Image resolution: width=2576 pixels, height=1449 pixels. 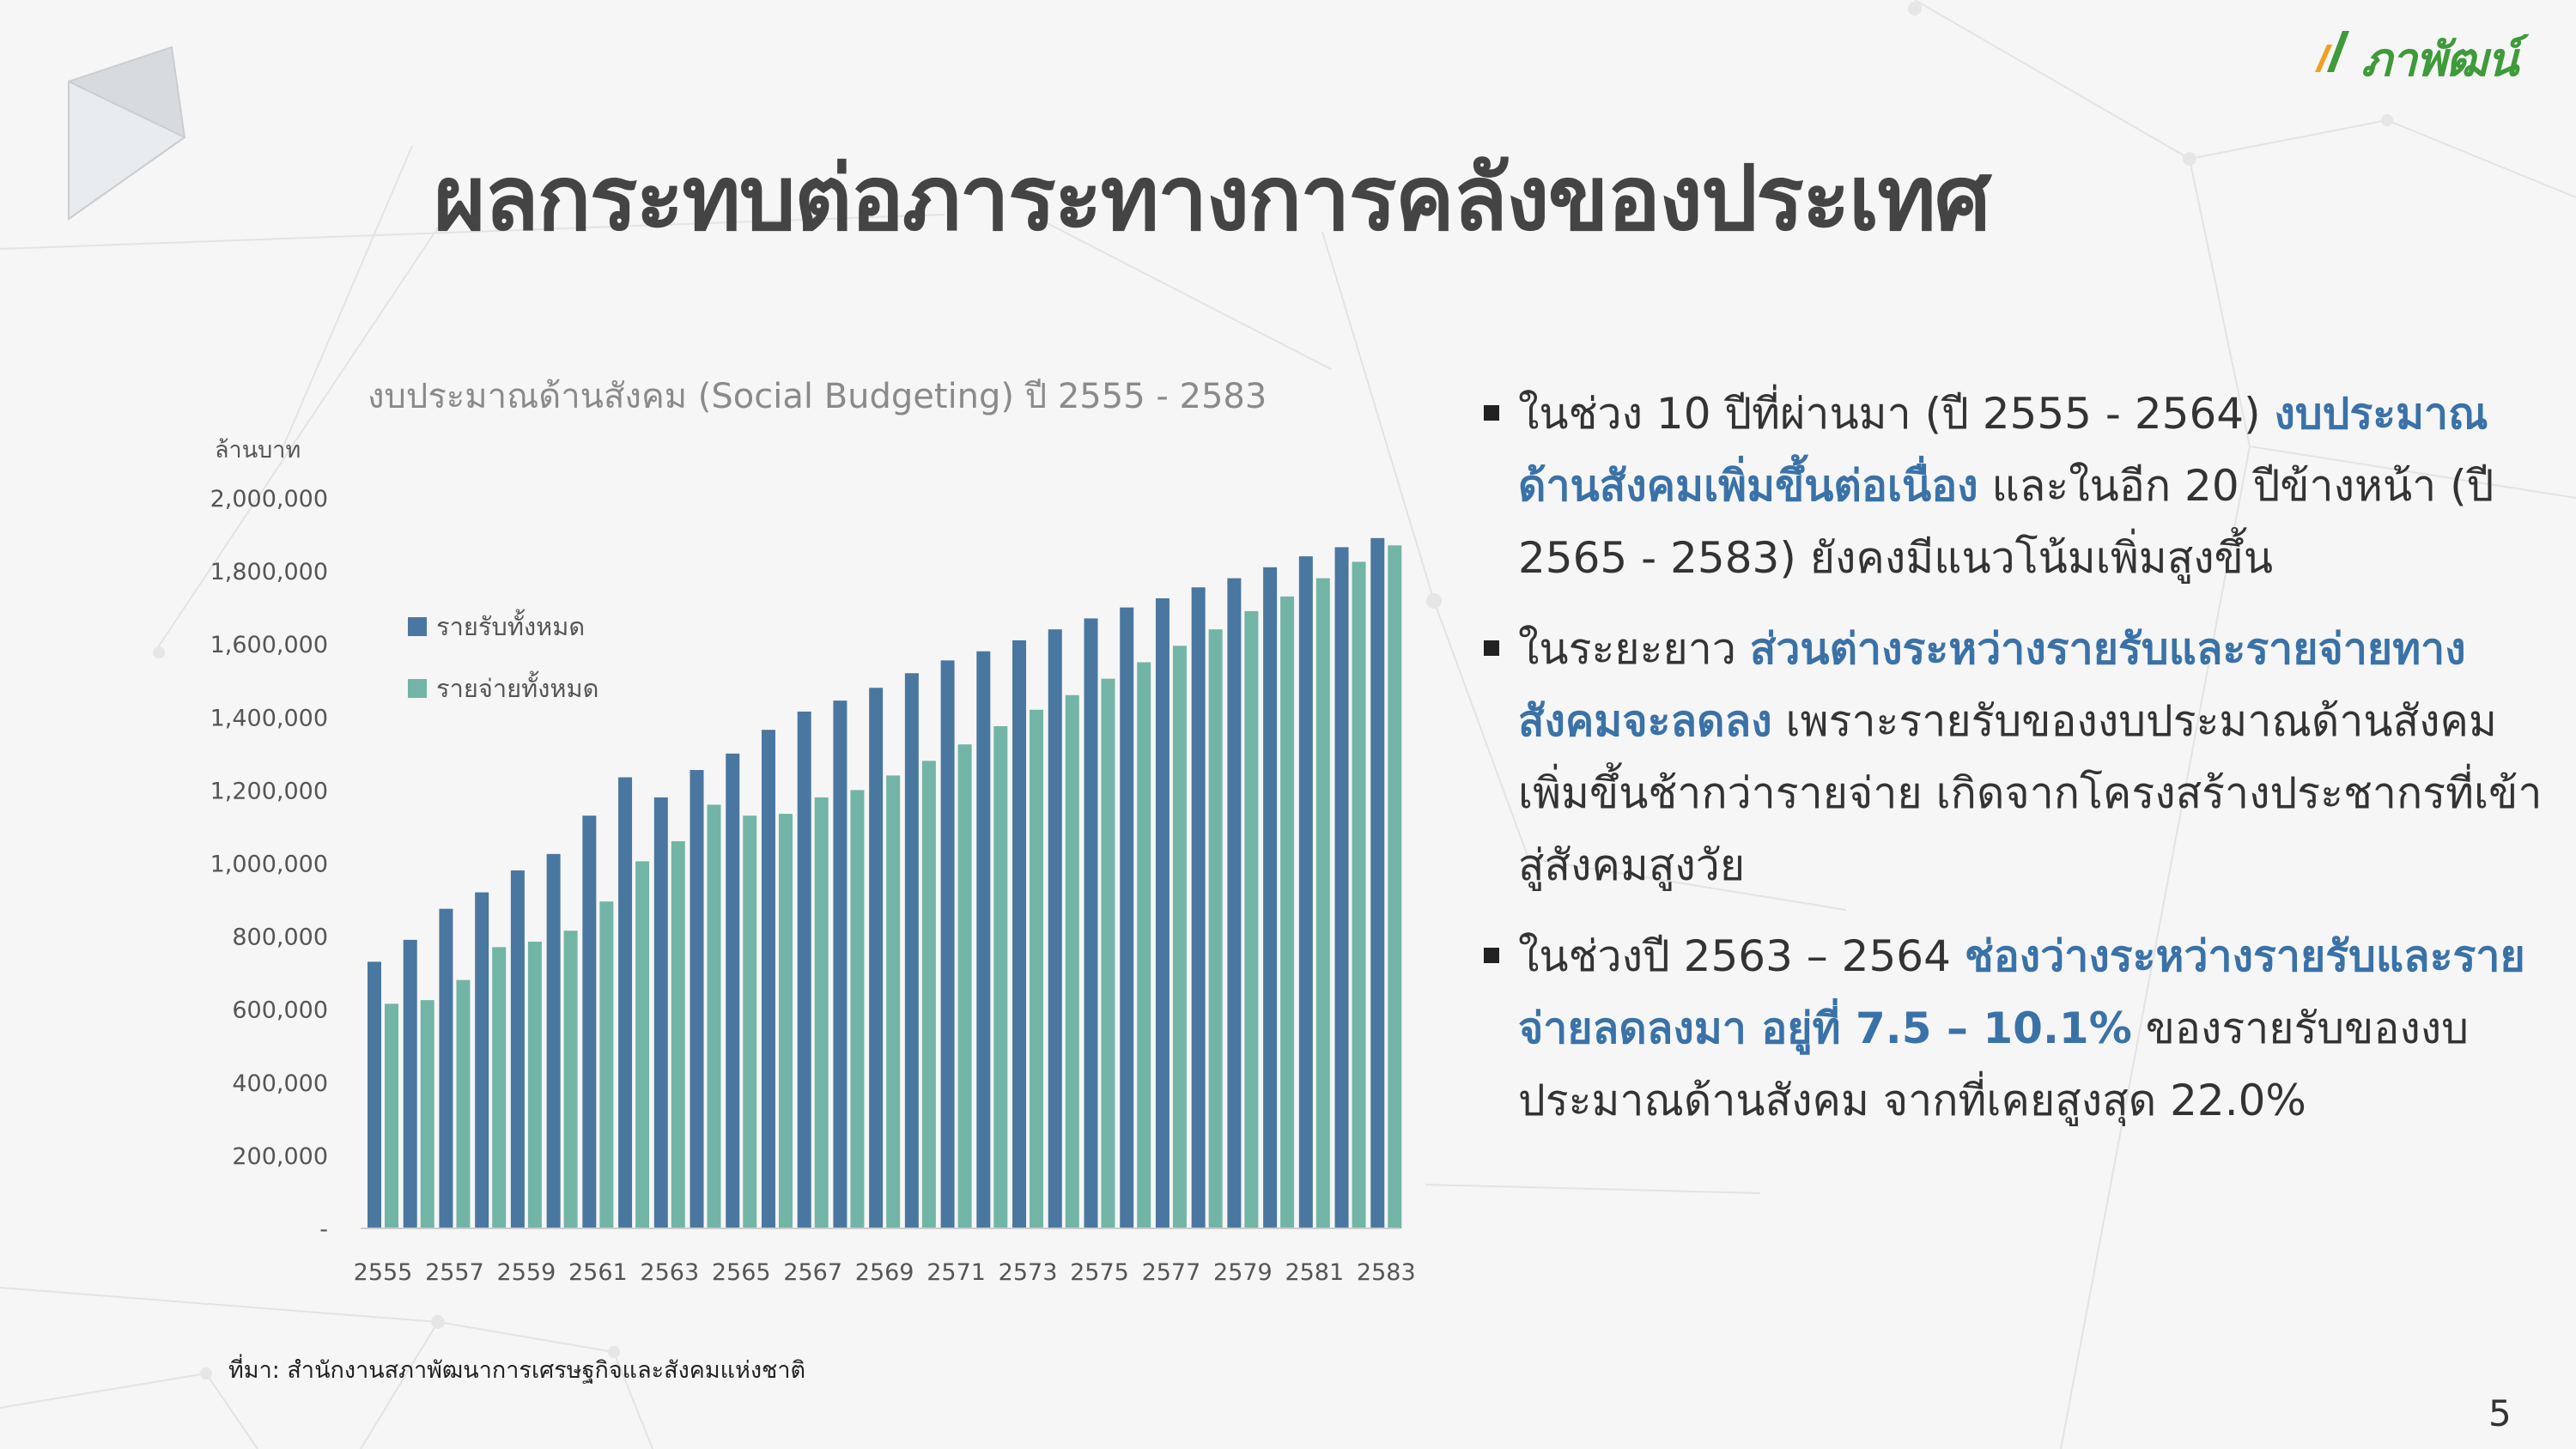 What do you see at coordinates (383, 1272) in the screenshot?
I see `x-tick-label: 2555` at bounding box center [383, 1272].